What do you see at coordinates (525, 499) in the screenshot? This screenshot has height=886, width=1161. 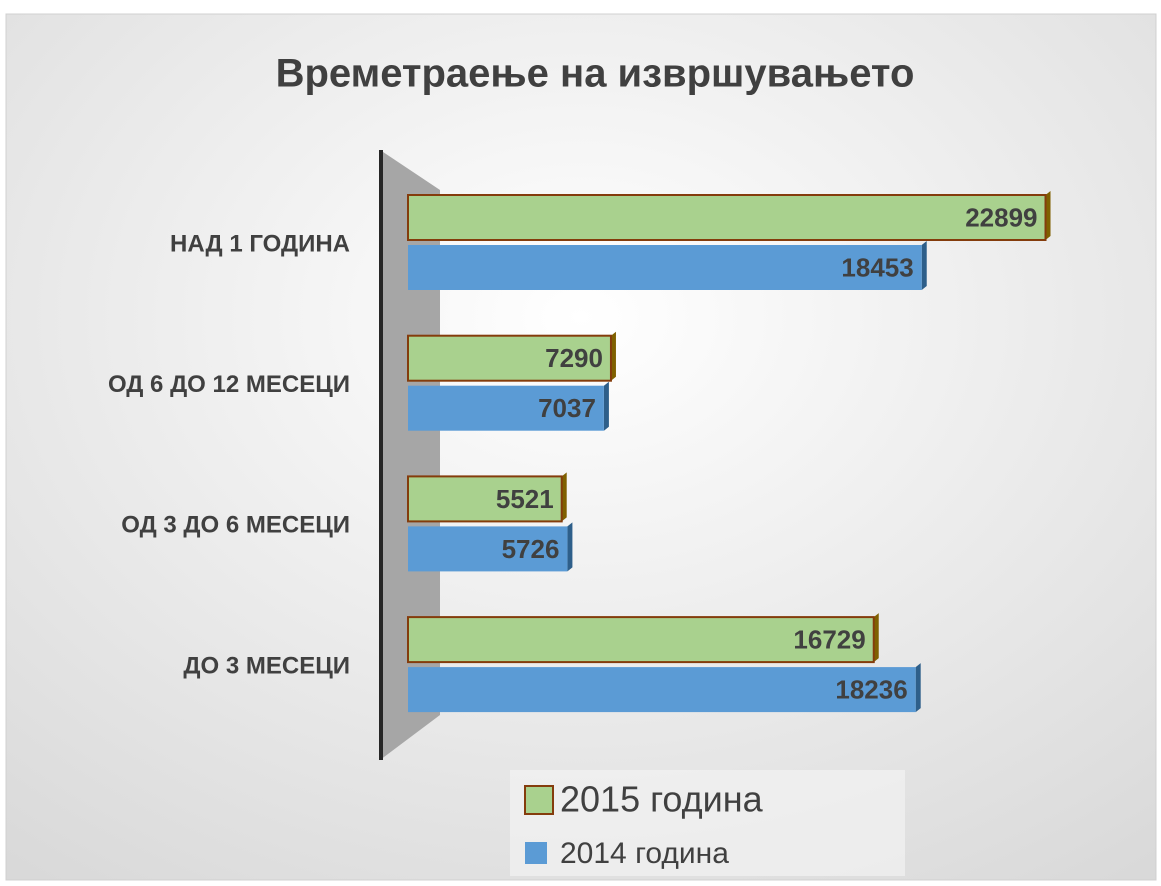 I see `value-label: 5521` at bounding box center [525, 499].